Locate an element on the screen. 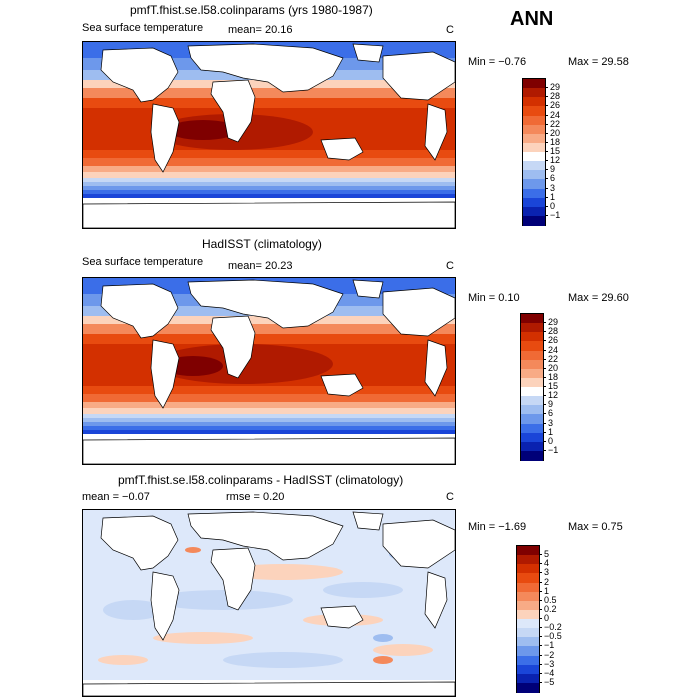  colorbar-label: 2 is located at coordinates (547, 581).